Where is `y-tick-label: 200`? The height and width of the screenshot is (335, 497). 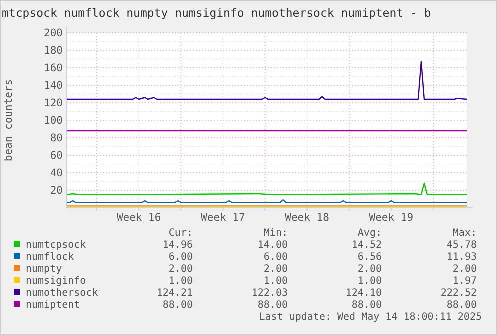 y-tick-label: 200 is located at coordinates (53, 34).